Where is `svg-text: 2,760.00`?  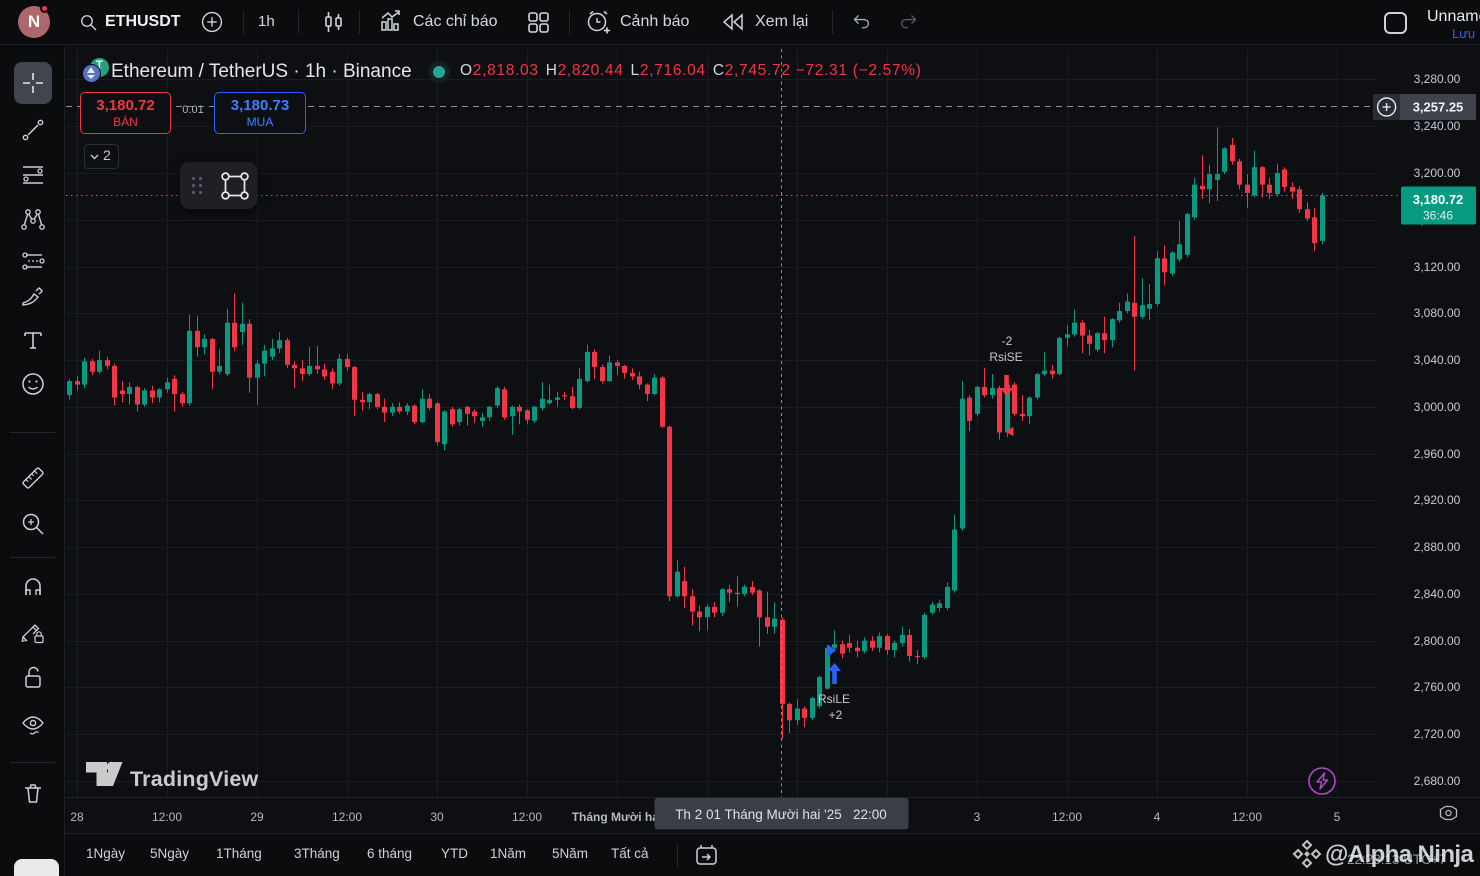
svg-text: 2,760.00 is located at coordinates (1437, 687).